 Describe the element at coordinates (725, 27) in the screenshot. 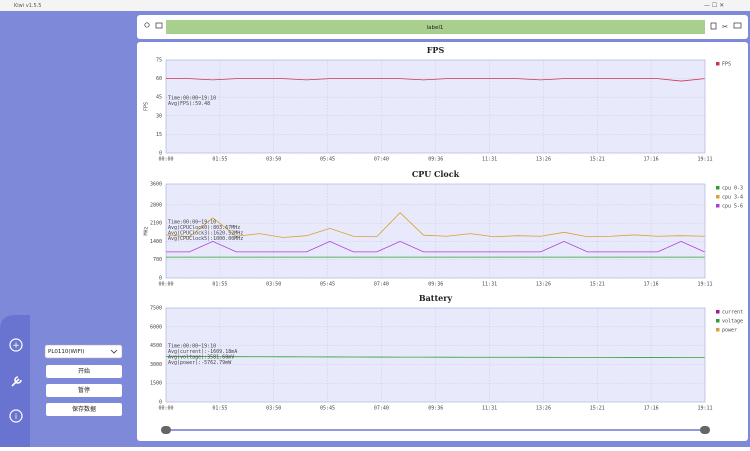

I see `cut-icon: ✂` at that location.